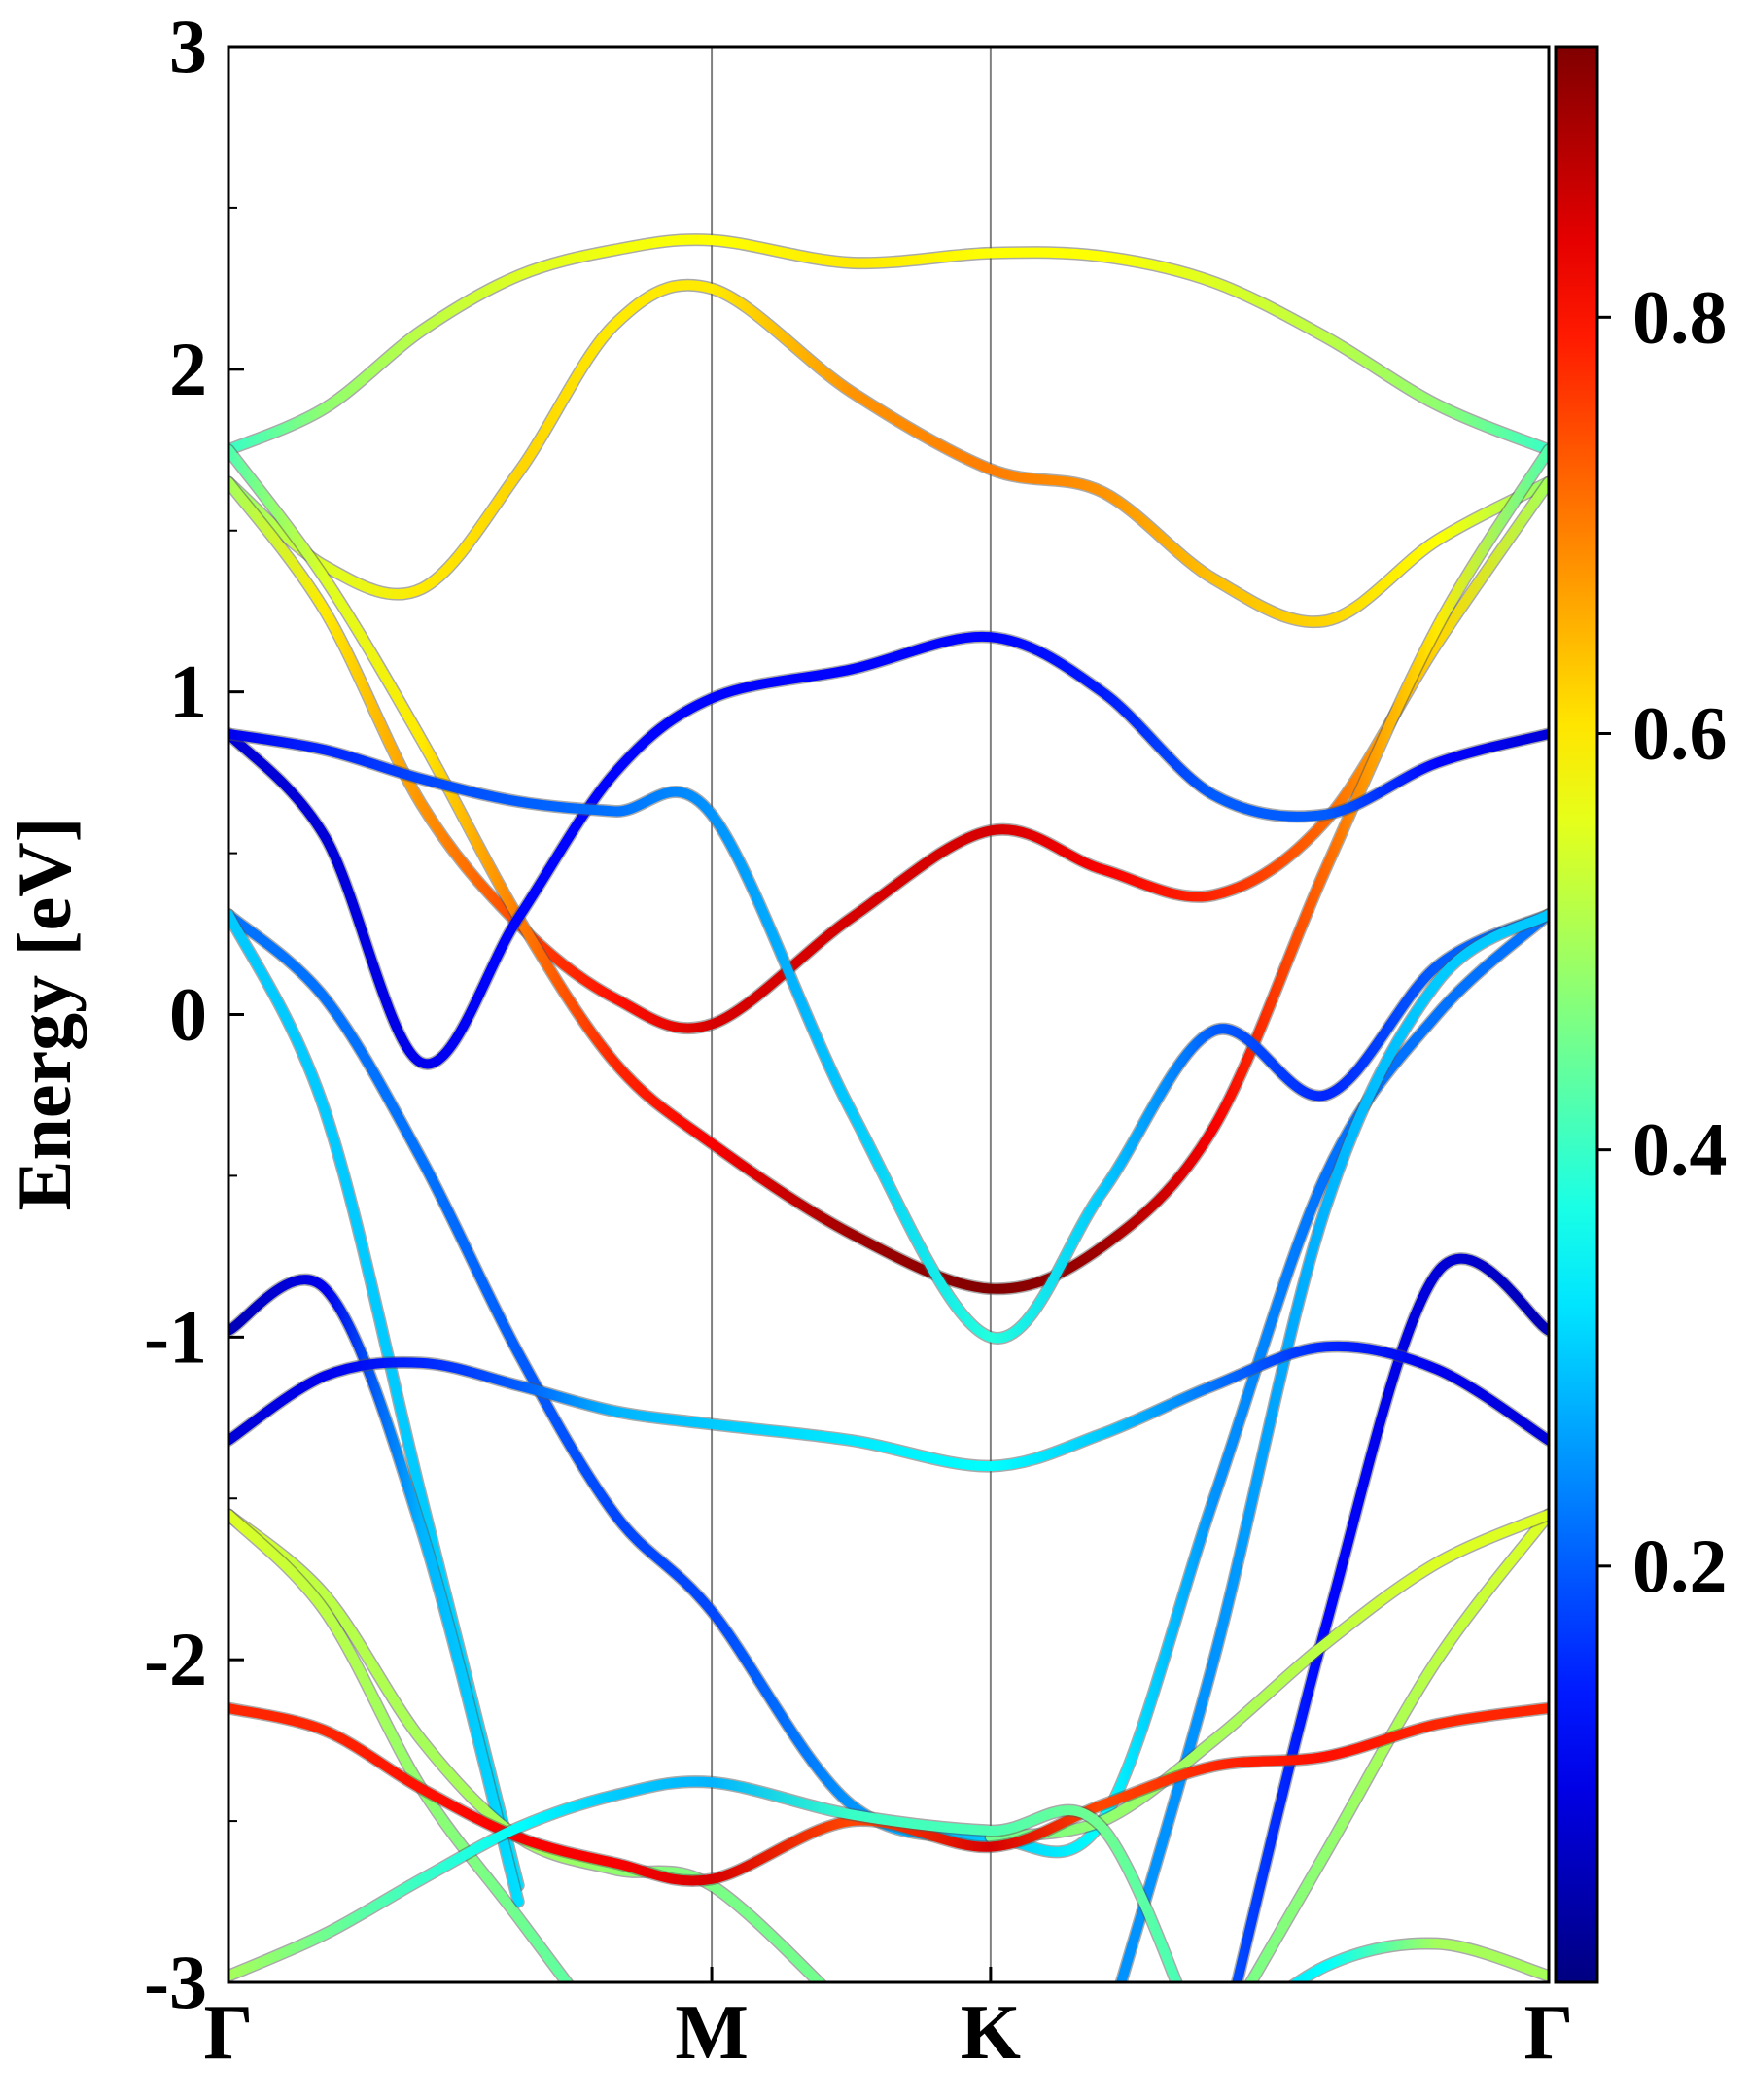  What do you see at coordinates (175, 1336) in the screenshot?
I see `y-tick-label: -1` at bounding box center [175, 1336].